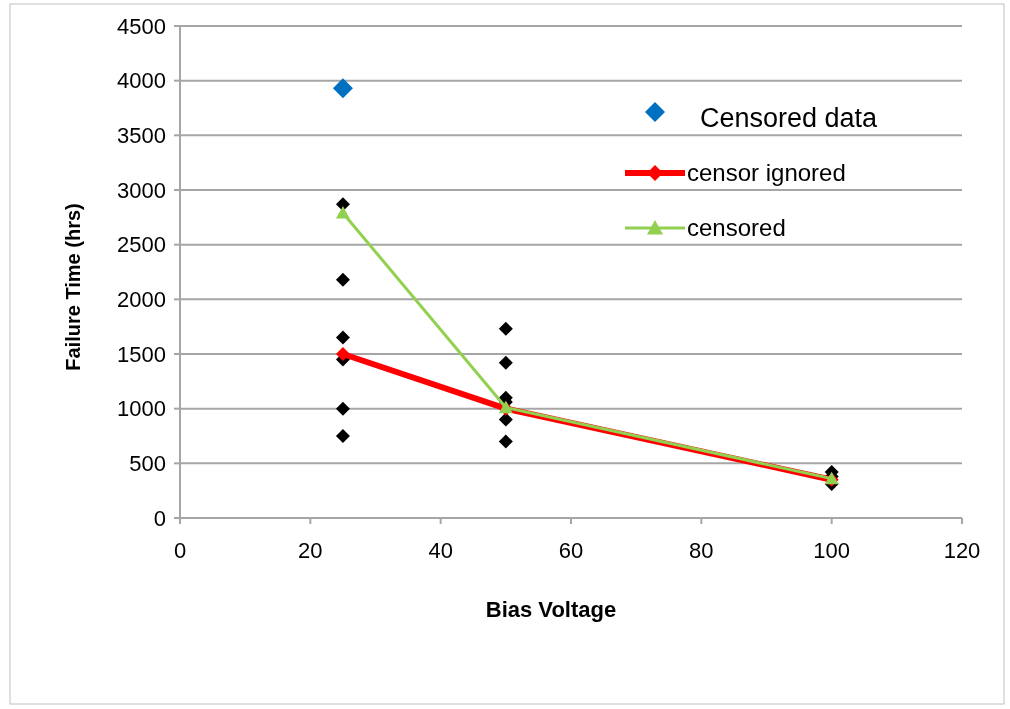 This screenshot has height=709, width=1010. What do you see at coordinates (159, 518) in the screenshot?
I see `y-tick-label: 0` at bounding box center [159, 518].